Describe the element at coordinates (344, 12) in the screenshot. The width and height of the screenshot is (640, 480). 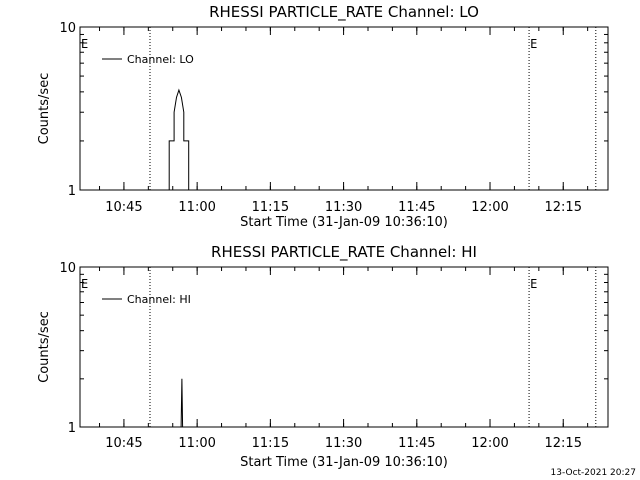
I see `chart-title: RHESSI PARTICLE_RATE Channel: LO` at that location.